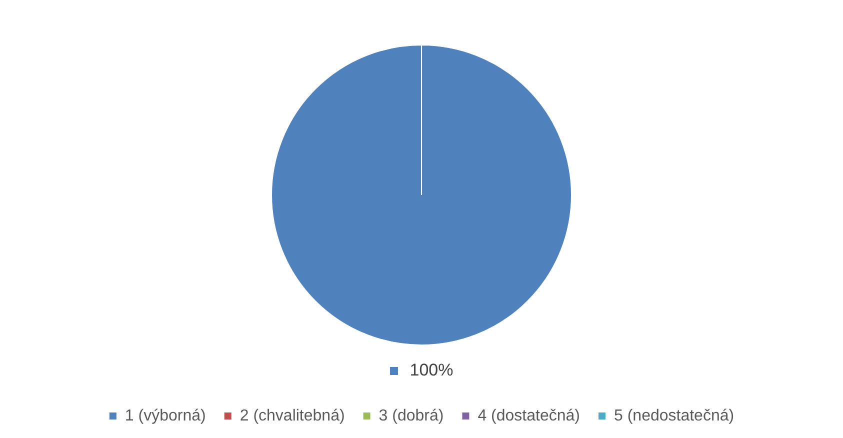 The image size is (843, 438). What do you see at coordinates (292, 415) in the screenshot?
I see `legend-label: 2 (chvalitebná)` at bounding box center [292, 415].